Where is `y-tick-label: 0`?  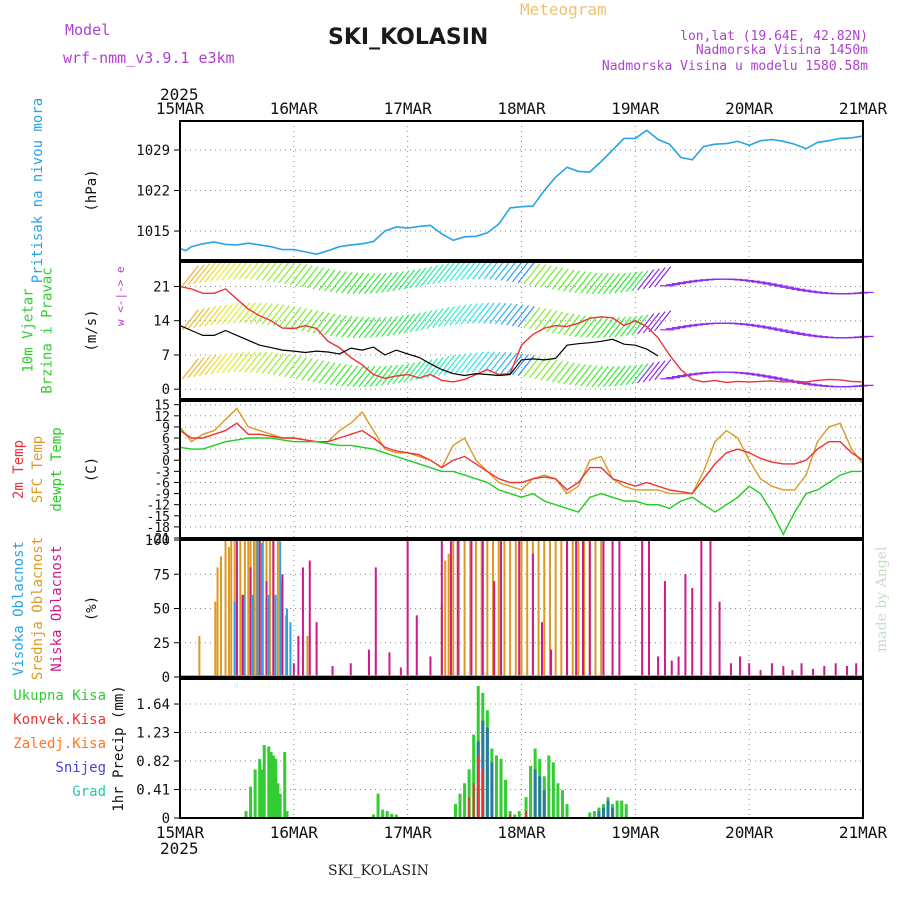
y-tick-label: 0 is located at coordinates (166, 678).